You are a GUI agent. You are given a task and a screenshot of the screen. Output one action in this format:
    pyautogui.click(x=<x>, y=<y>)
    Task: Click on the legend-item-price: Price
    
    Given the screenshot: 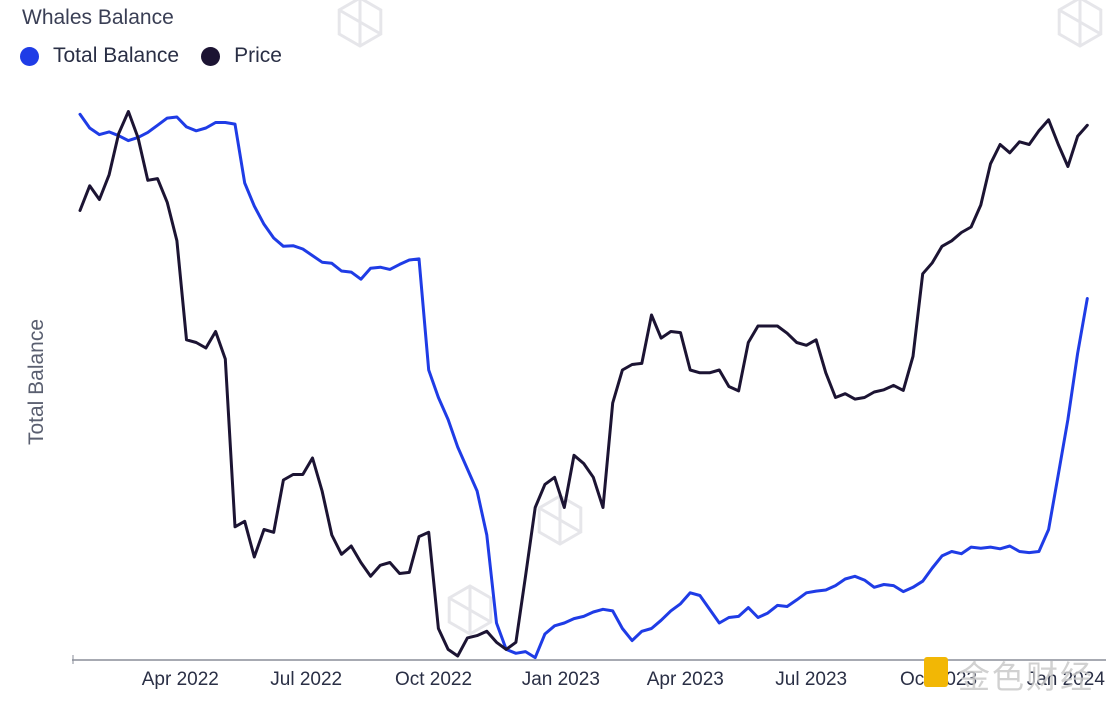 What is the action you would take?
    pyautogui.click(x=241, y=56)
    